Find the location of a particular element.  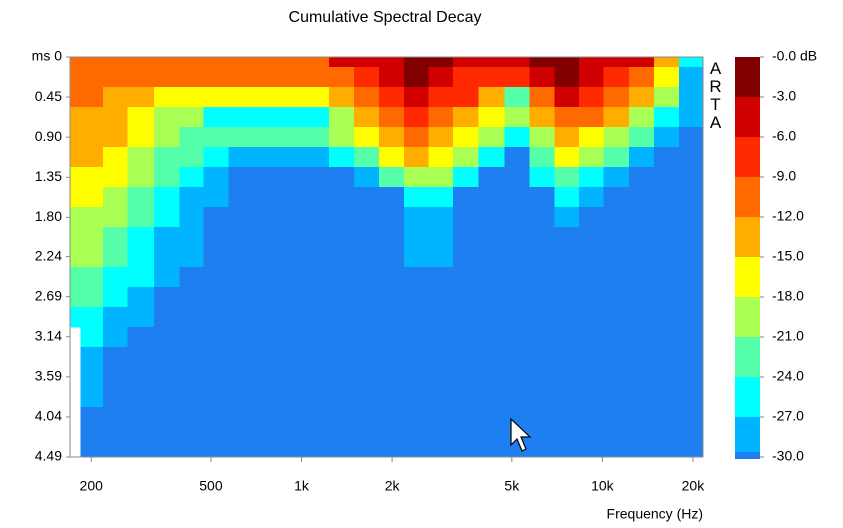

x-tick-label: 200 is located at coordinates (92, 486).